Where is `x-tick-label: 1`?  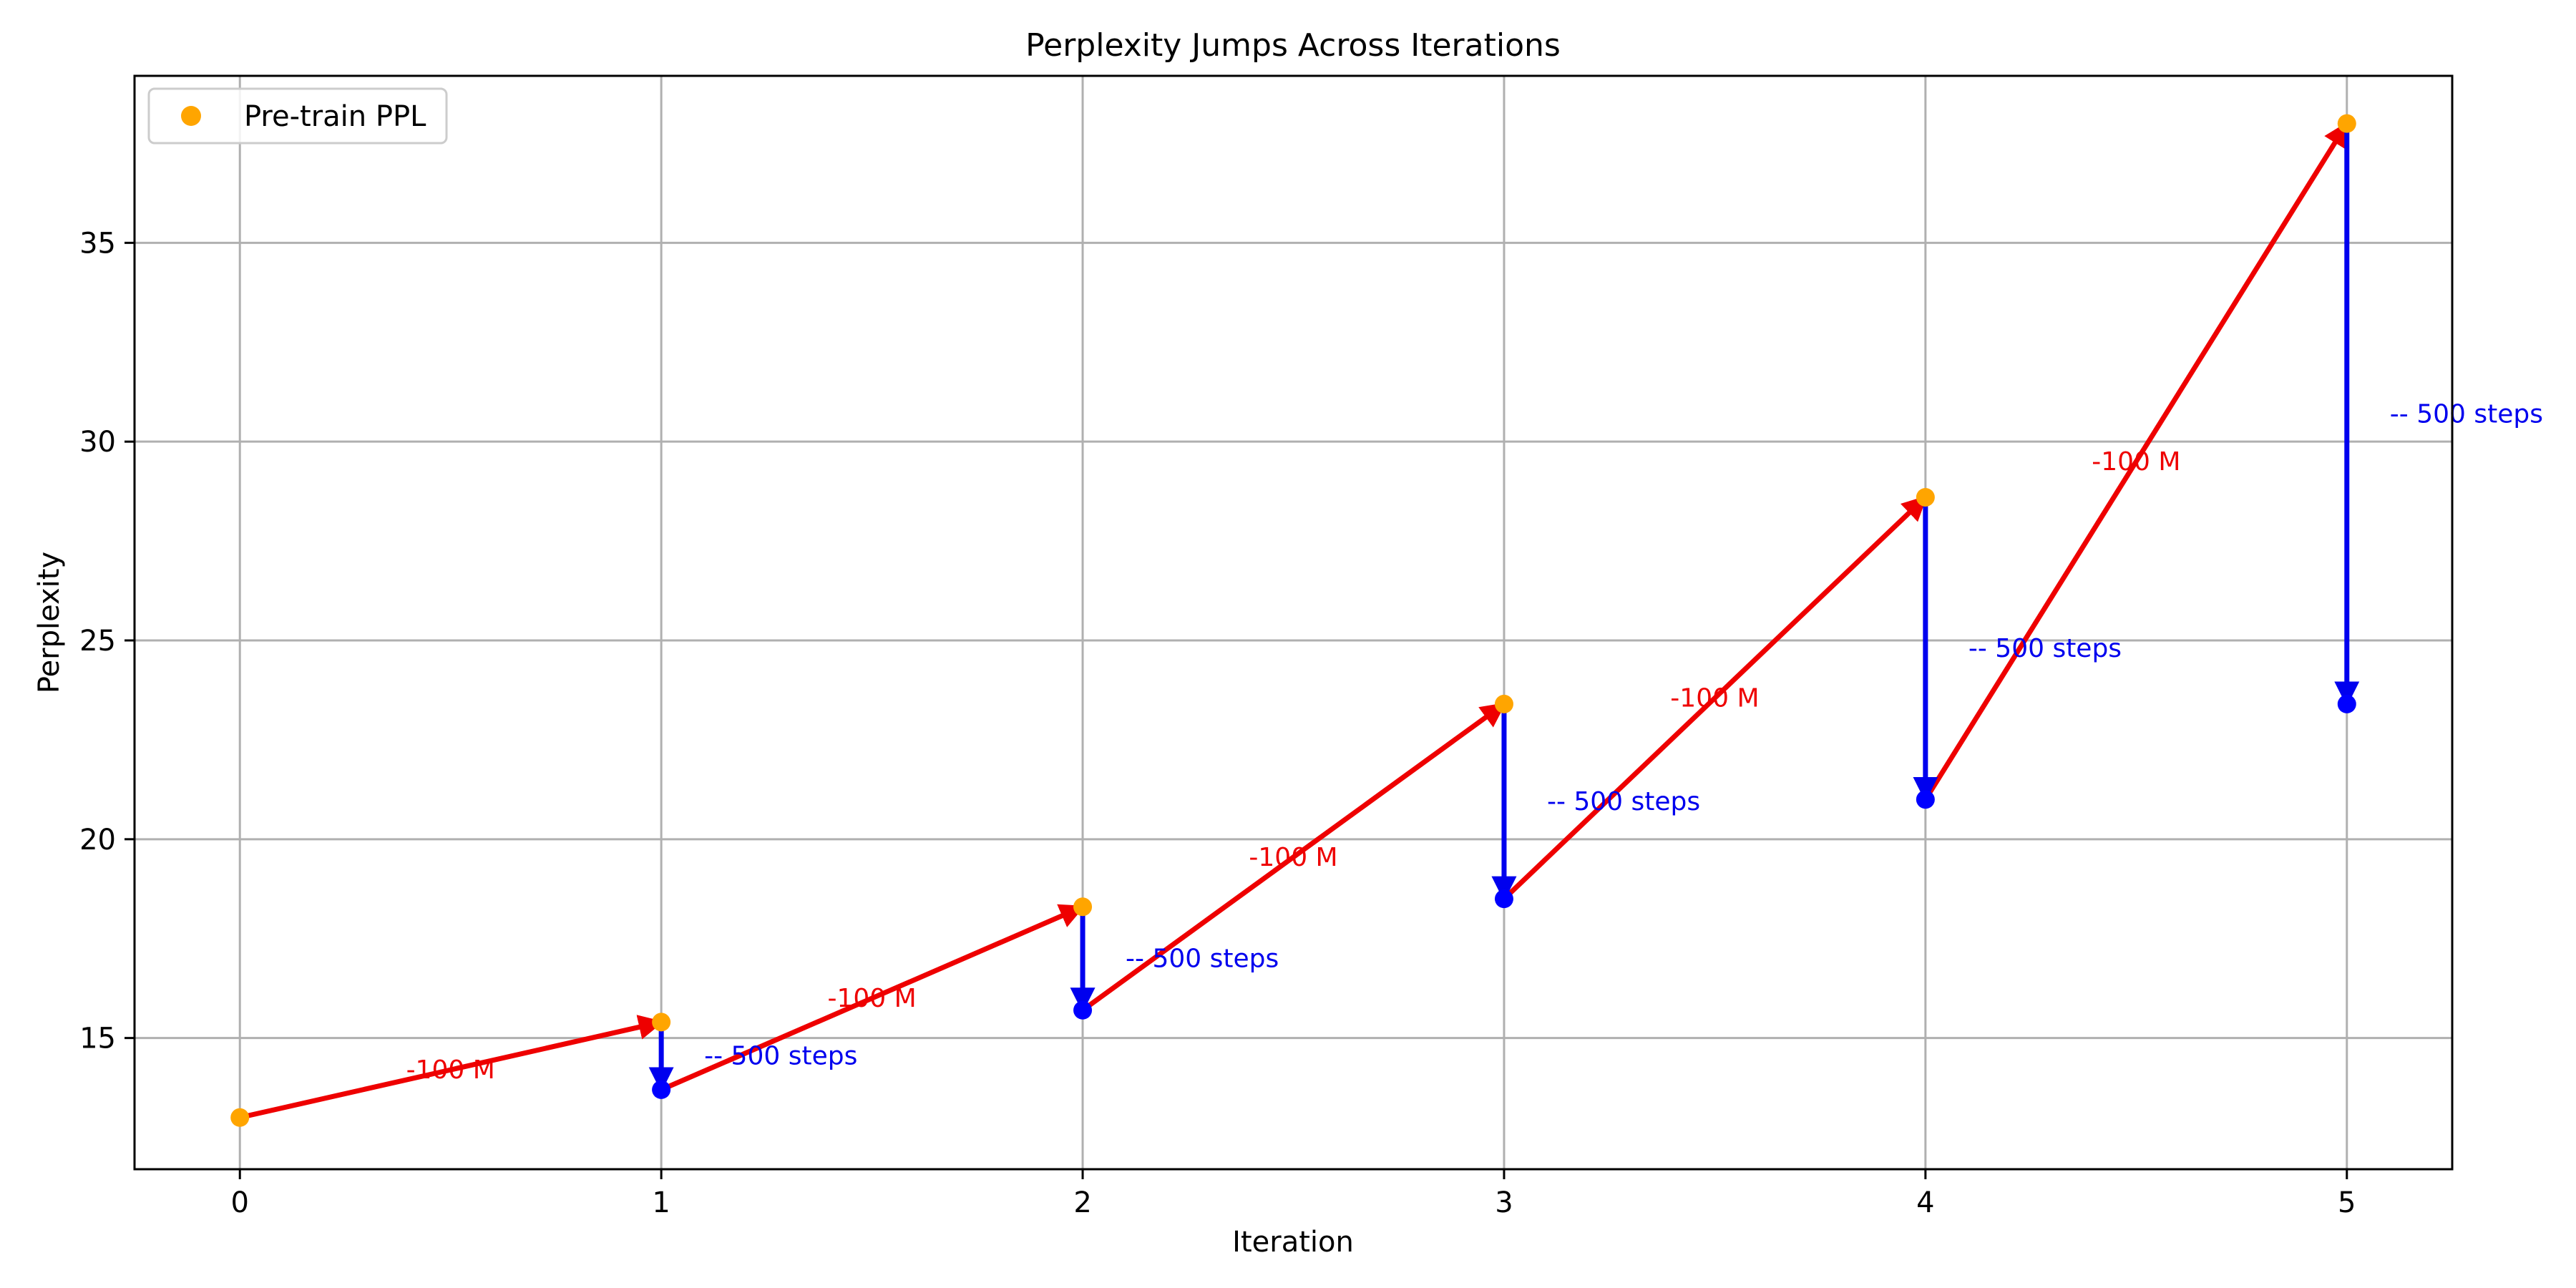
x-tick-label: 1 is located at coordinates (661, 1202).